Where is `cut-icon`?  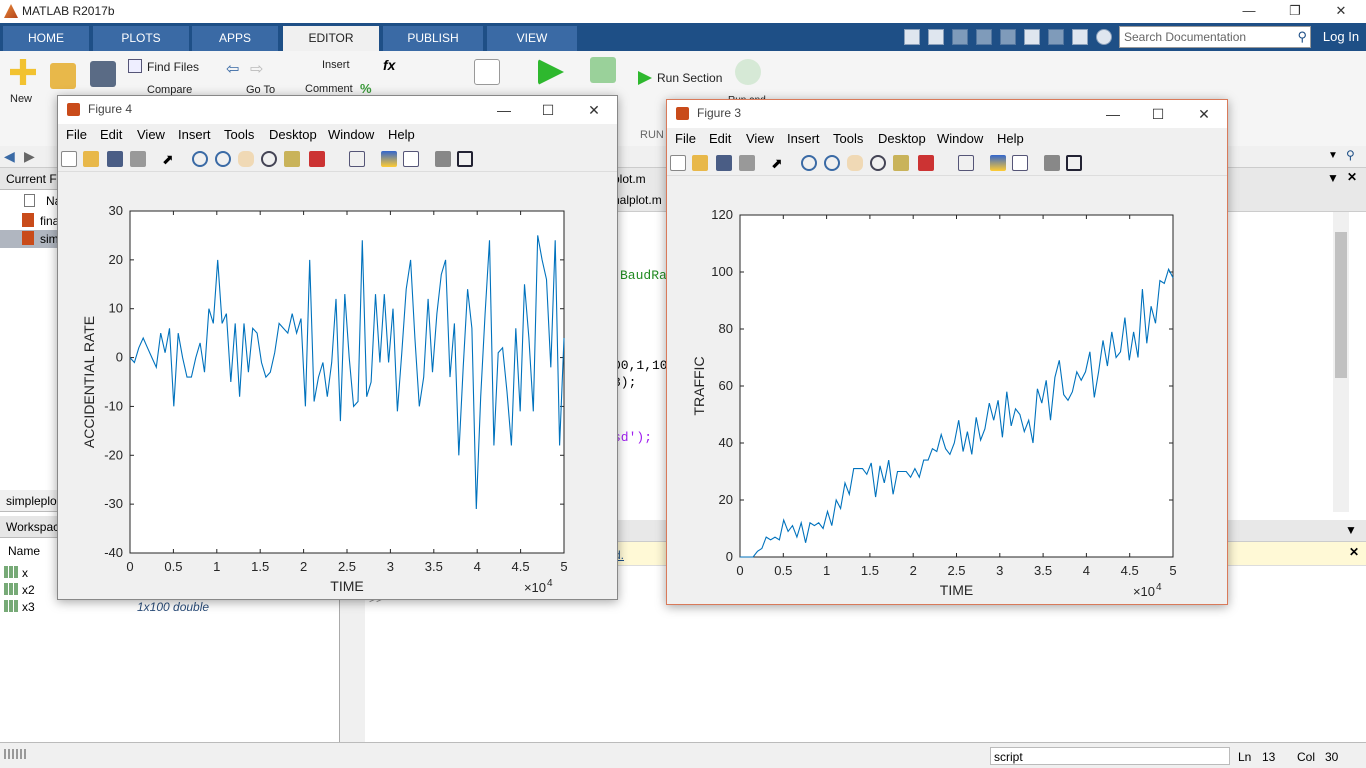
cut-icon is located at coordinates (960, 37).